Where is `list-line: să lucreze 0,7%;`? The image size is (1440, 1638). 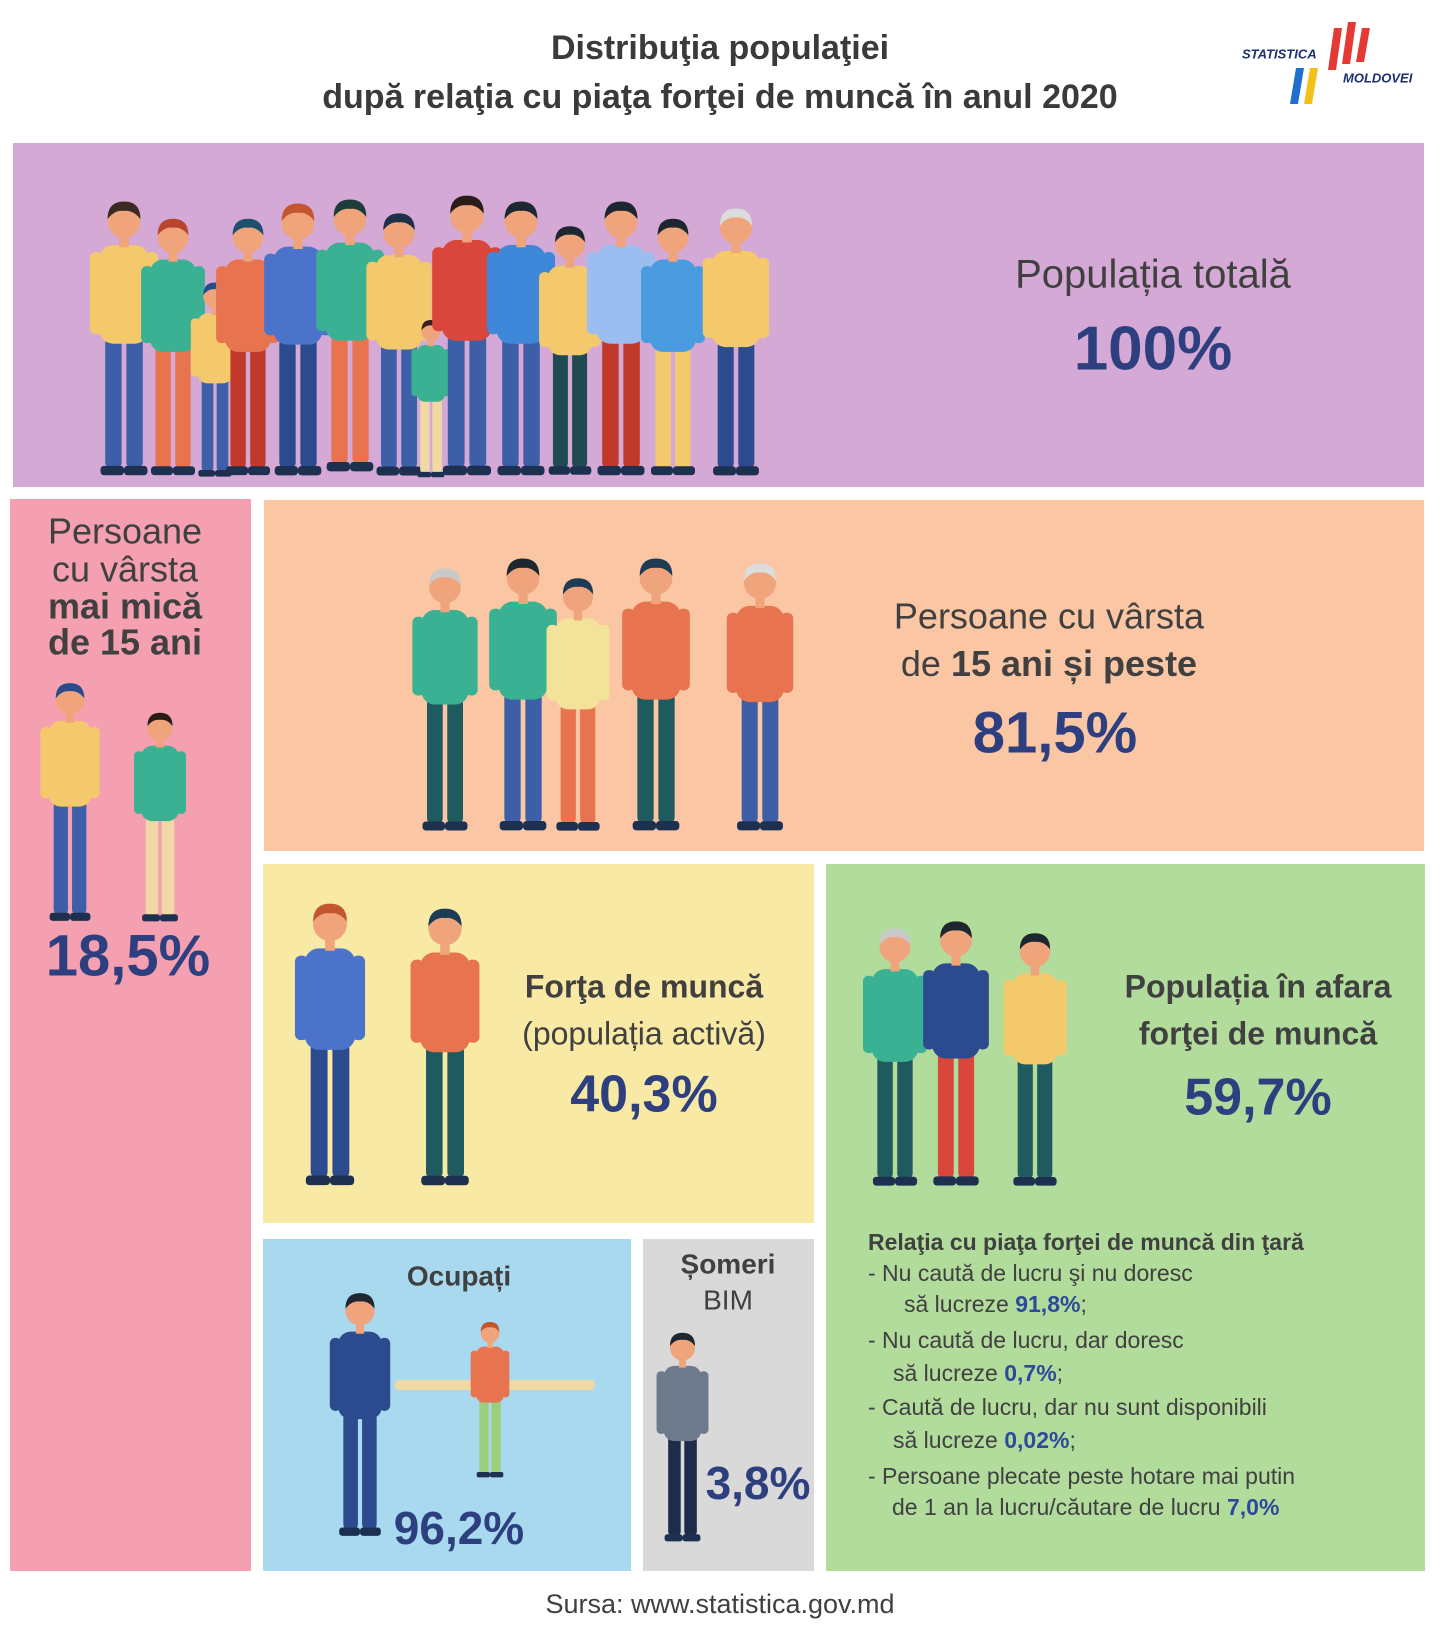 list-line: să lucreze 0,7%; is located at coordinates (978, 1373).